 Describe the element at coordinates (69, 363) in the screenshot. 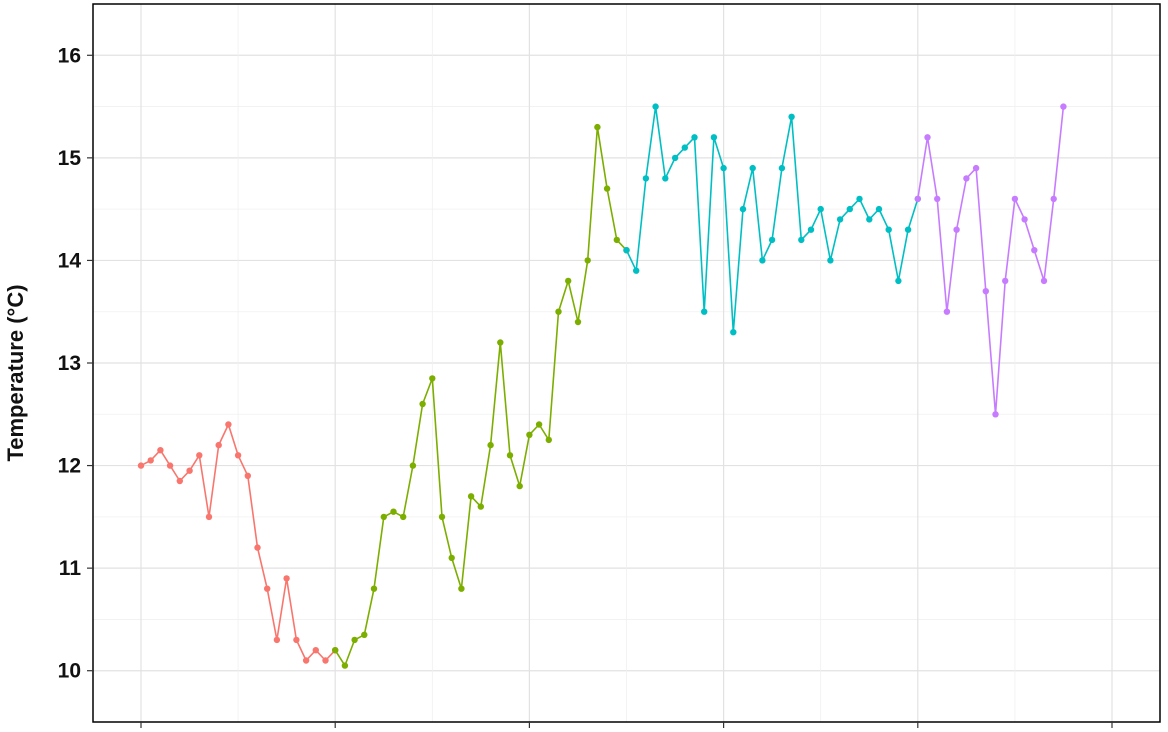

I see `y-tick-label: 13` at that location.